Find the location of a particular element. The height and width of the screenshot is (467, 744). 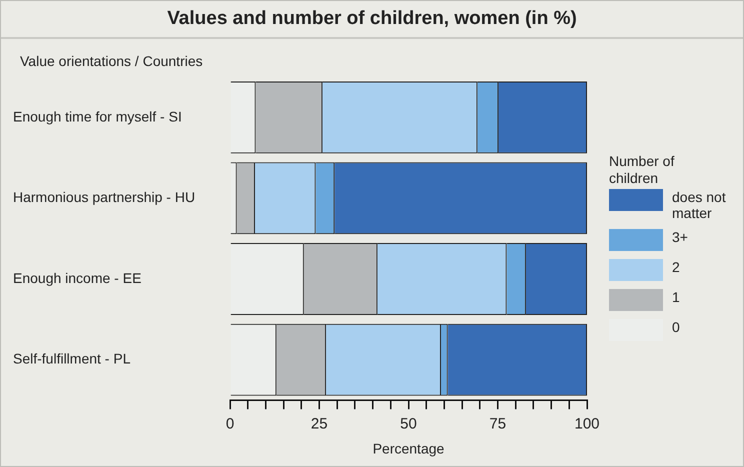

chart-title: Values and number of children, women (in %) is located at coordinates (372, 20).